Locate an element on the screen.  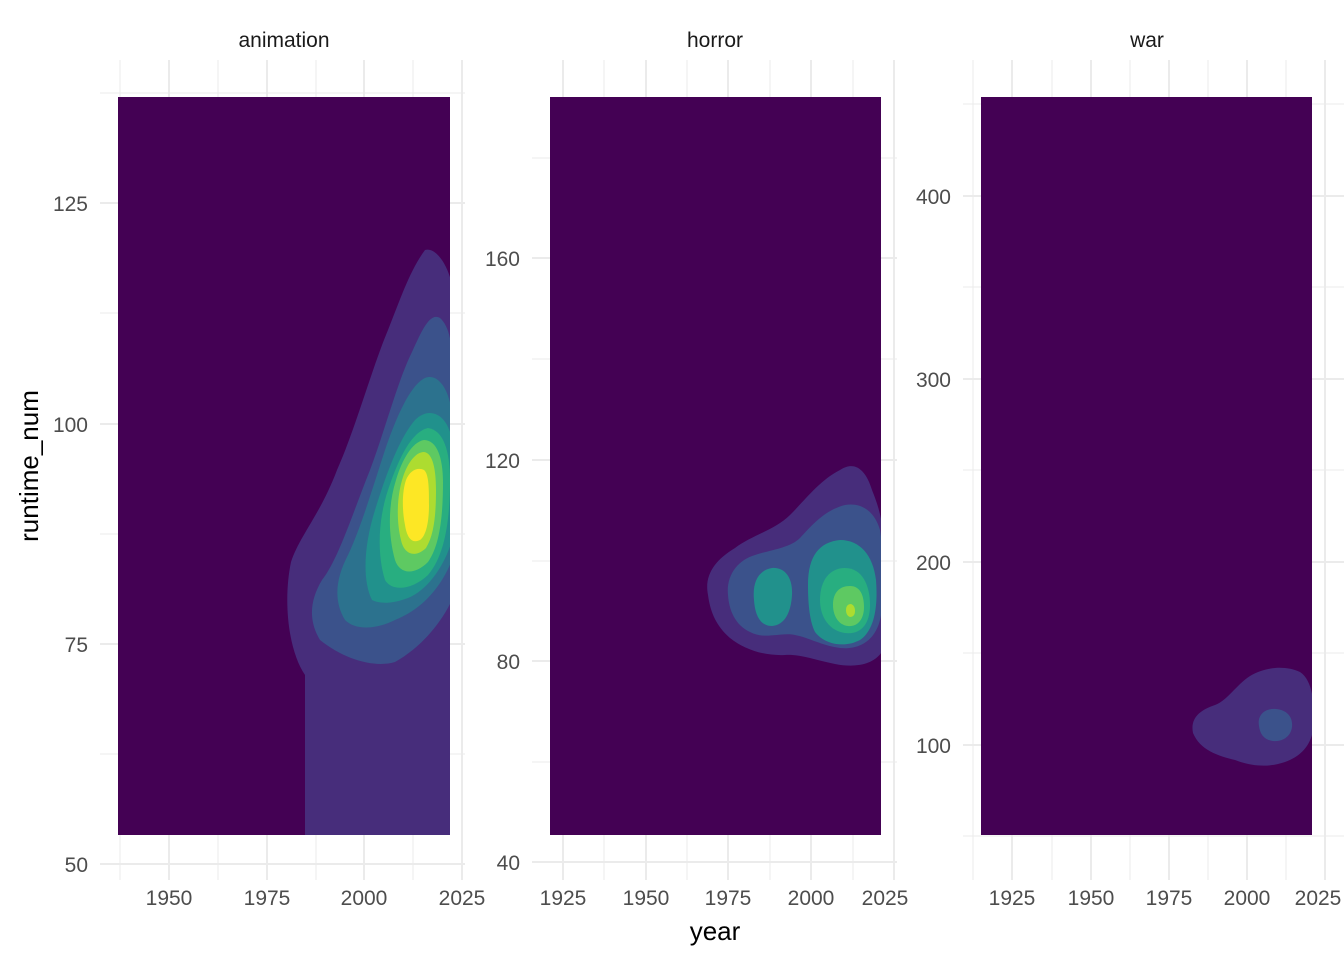
y-ticks-animation: 50 75 100 125 is located at coordinates (70, 535).